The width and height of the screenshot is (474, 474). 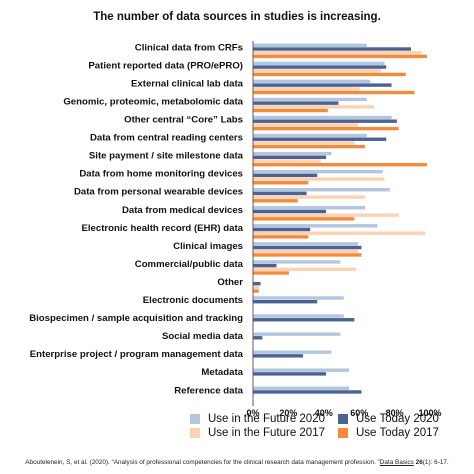 I want to click on x-tick-label: 20%, so click(x=288, y=413).